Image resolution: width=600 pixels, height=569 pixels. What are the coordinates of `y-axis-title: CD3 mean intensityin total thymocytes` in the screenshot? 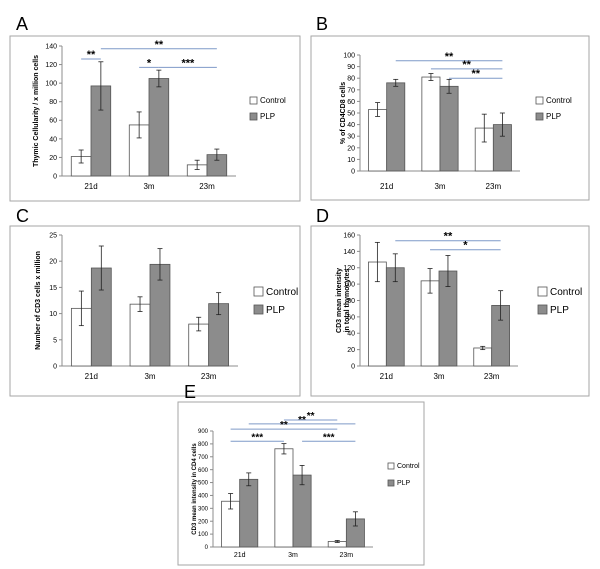 It's located at (343, 300).